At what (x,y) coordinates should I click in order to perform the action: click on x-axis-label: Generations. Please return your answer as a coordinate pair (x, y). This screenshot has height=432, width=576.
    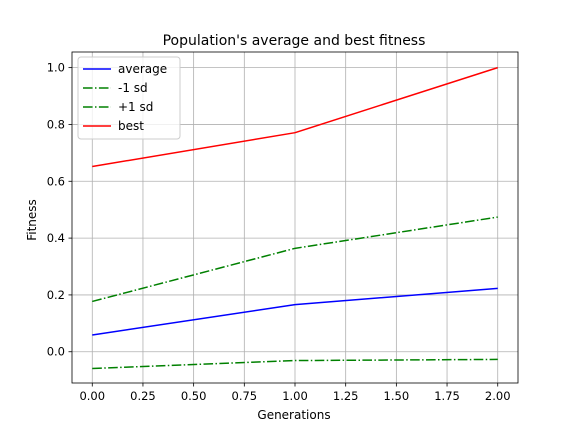
    Looking at the image, I should click on (293, 415).